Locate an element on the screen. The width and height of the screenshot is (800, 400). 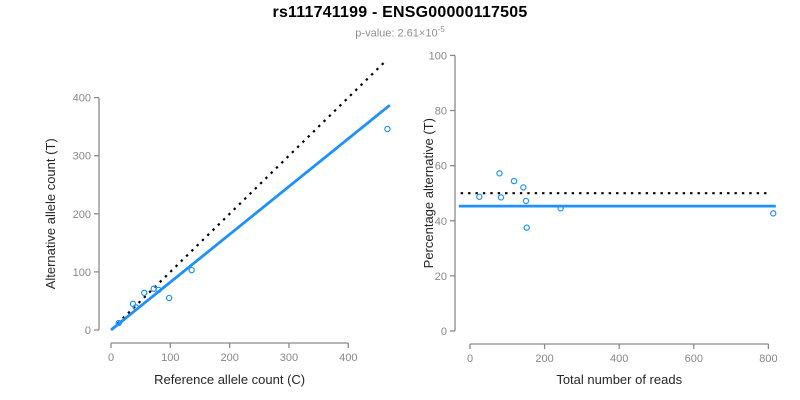
x-axis-title: Reference allele count (C) is located at coordinates (229, 379).